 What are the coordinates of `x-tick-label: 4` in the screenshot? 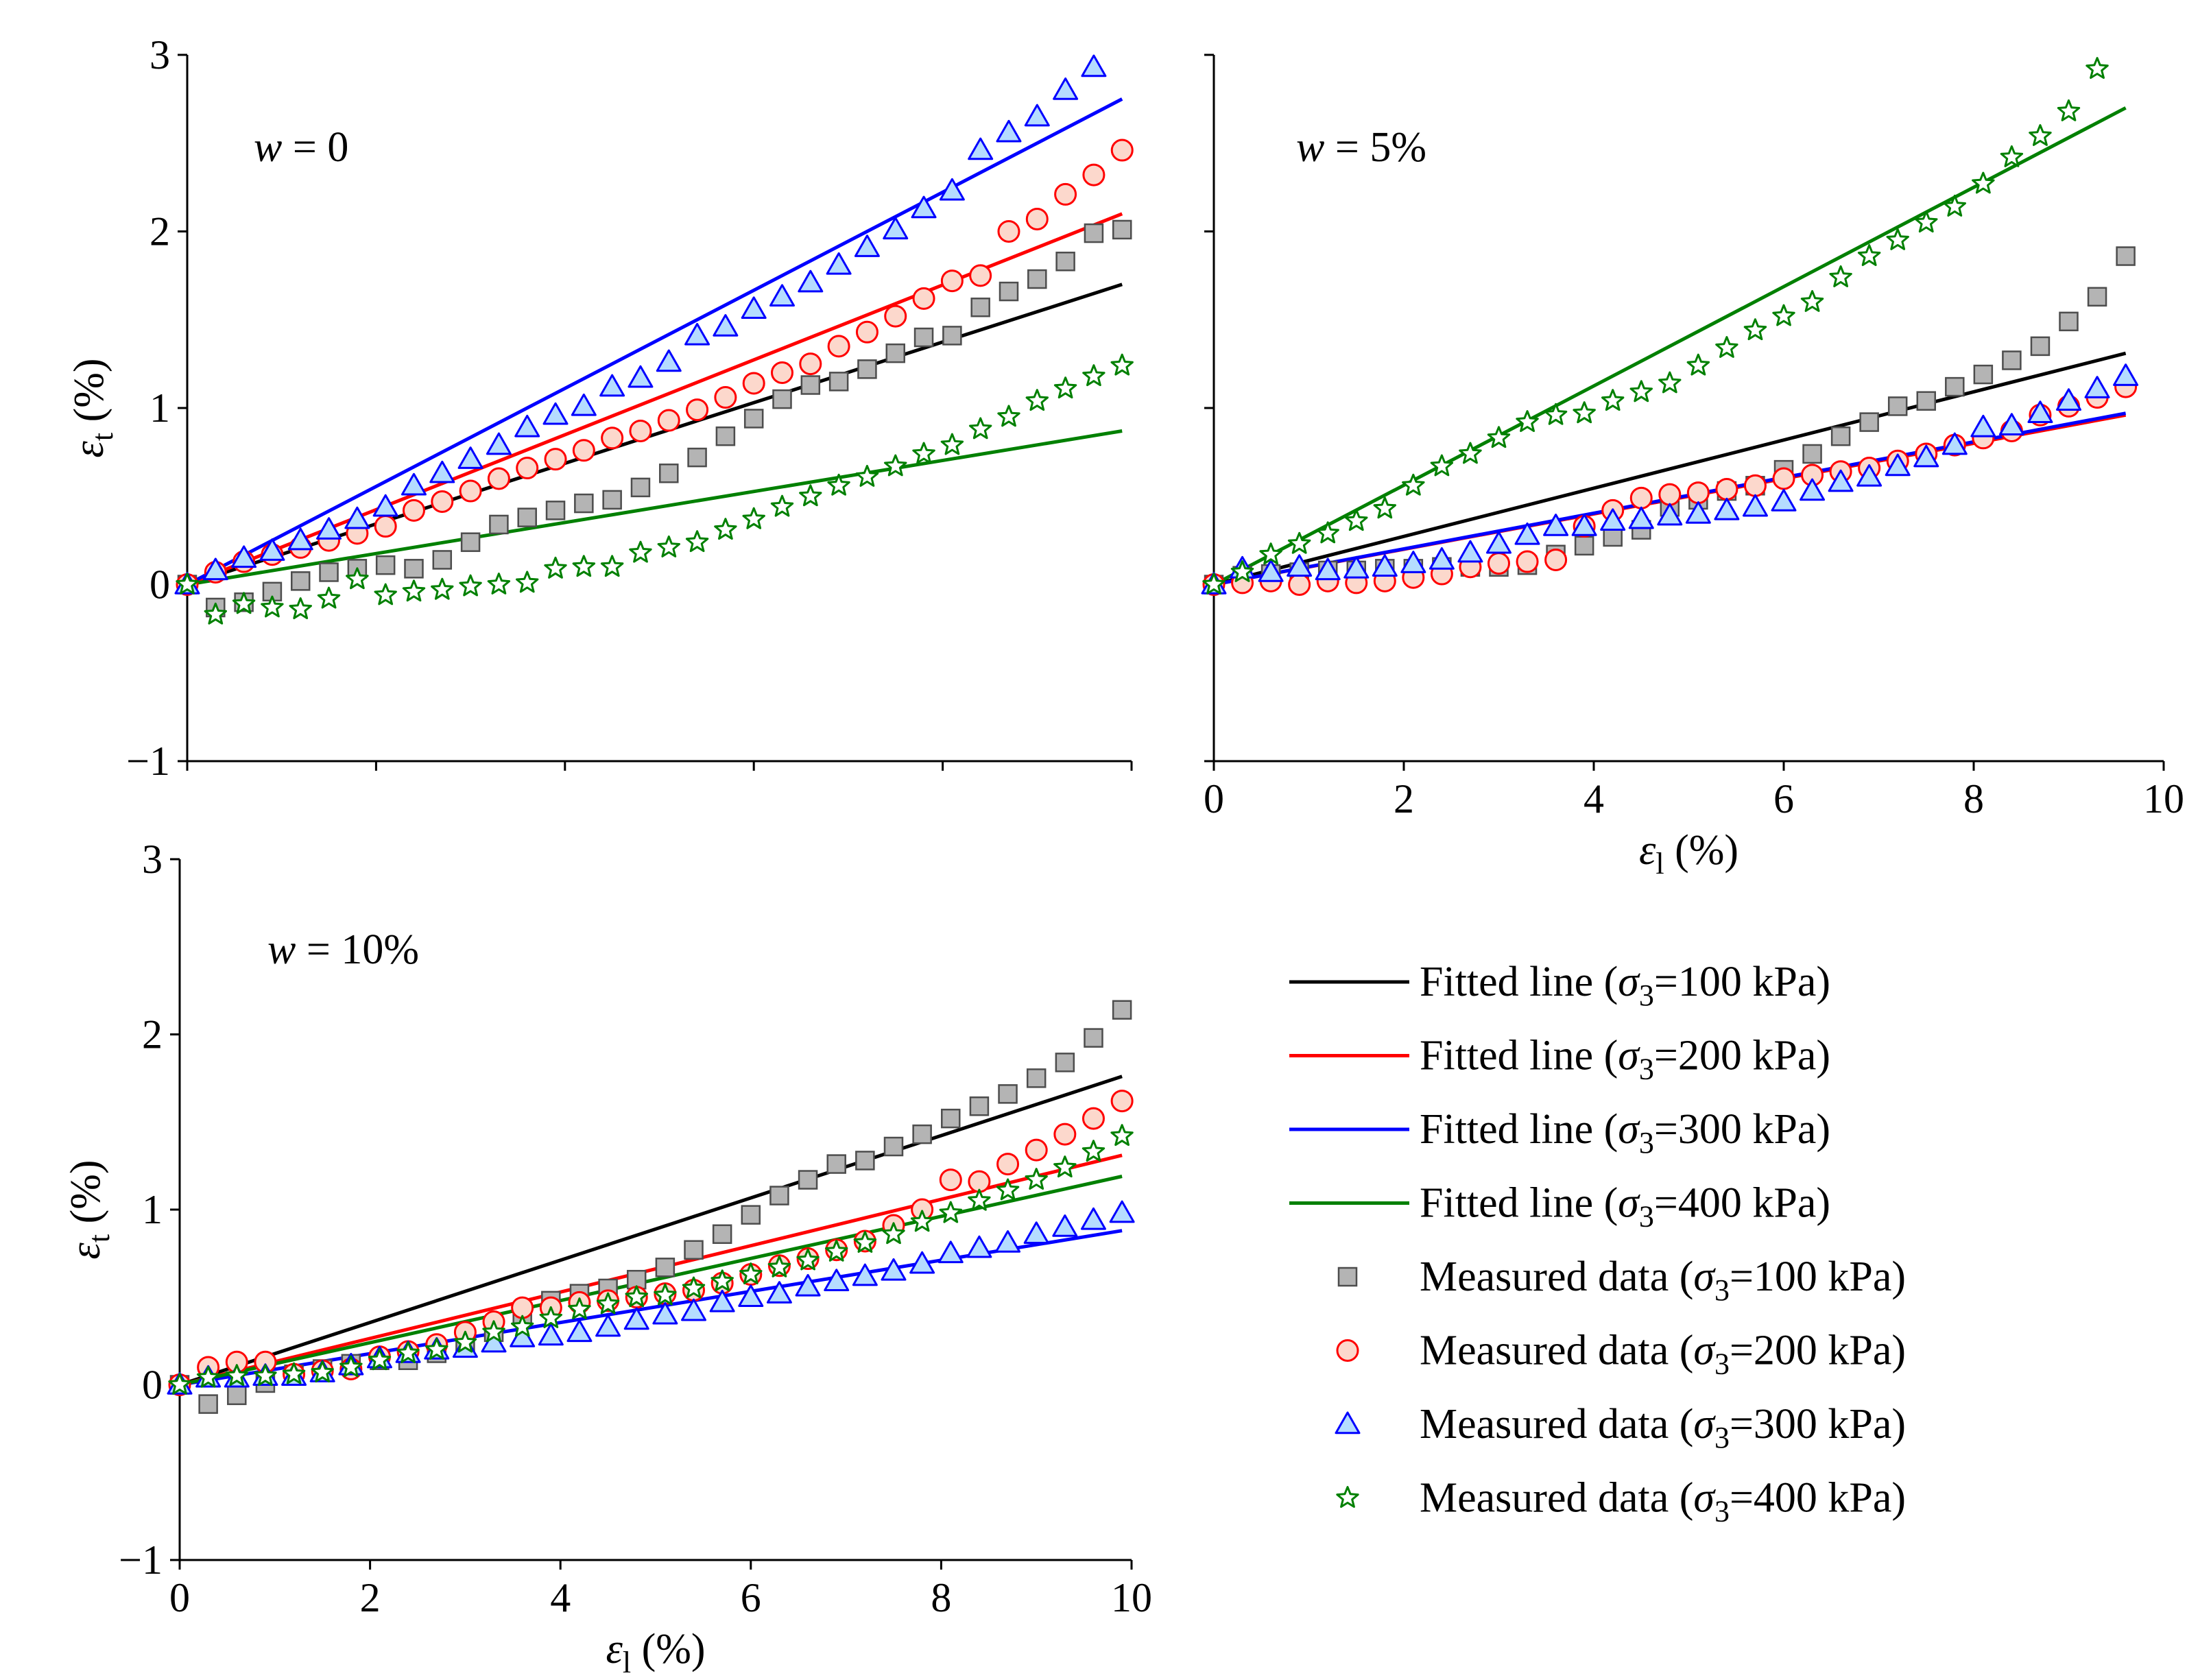 It's located at (1593, 798).